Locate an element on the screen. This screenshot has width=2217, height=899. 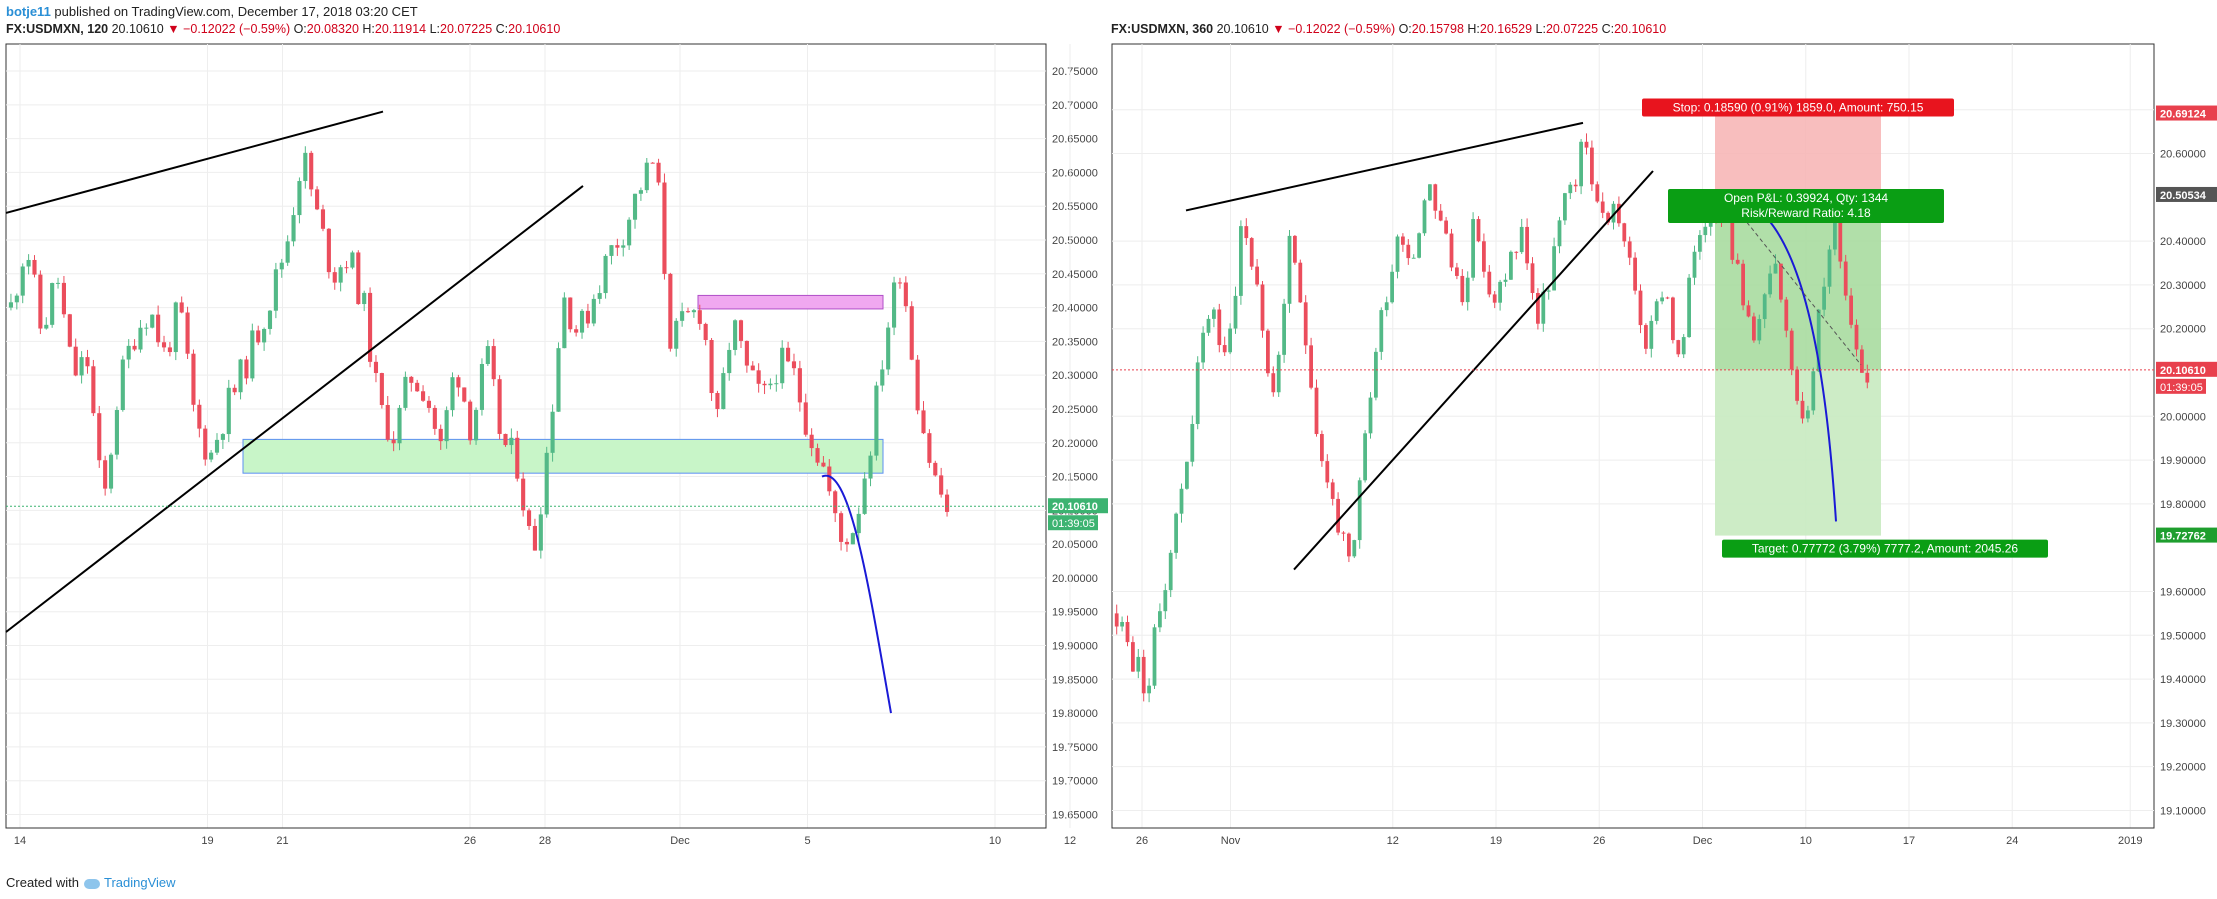
y-tick-label: 19.20000 is located at coordinates (2183, 768).